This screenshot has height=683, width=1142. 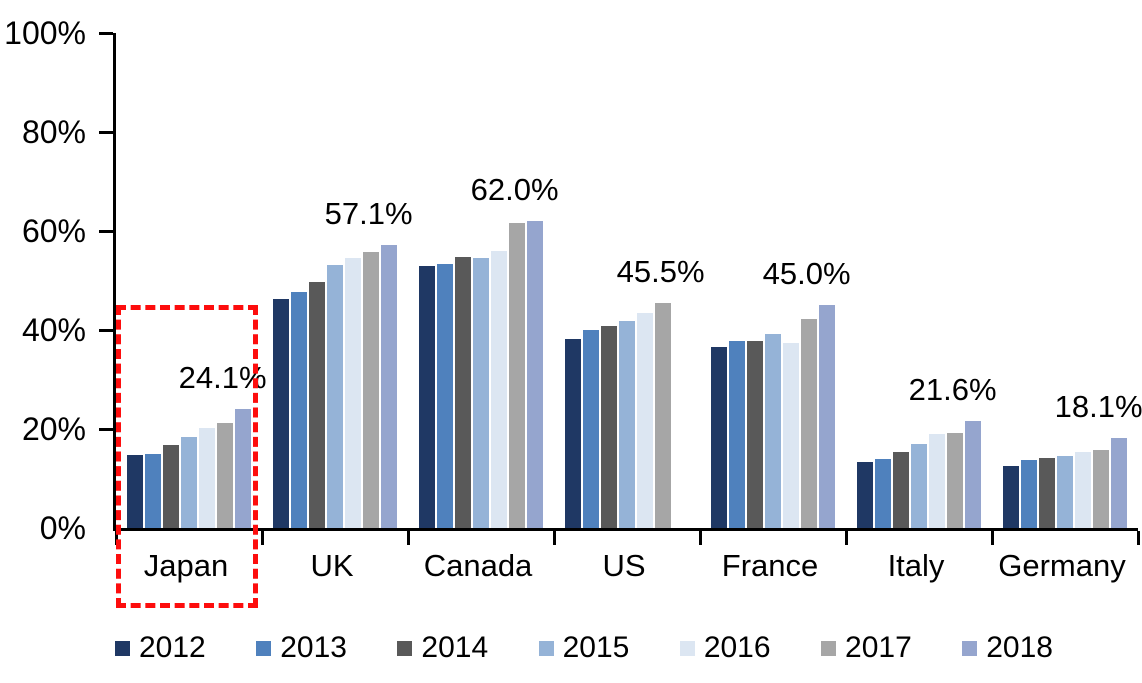 I want to click on category-label-france: France, so click(x=770, y=565).